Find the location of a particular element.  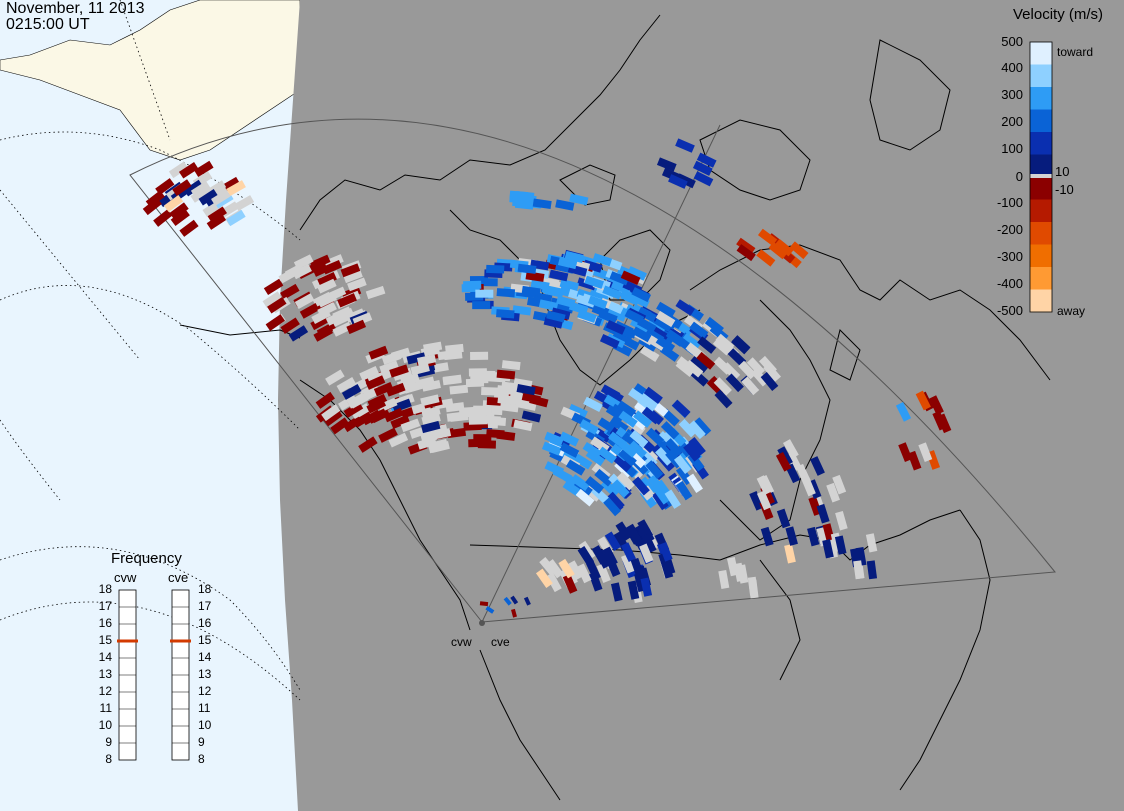

frequency-gauges is located at coordinates (154, 675).